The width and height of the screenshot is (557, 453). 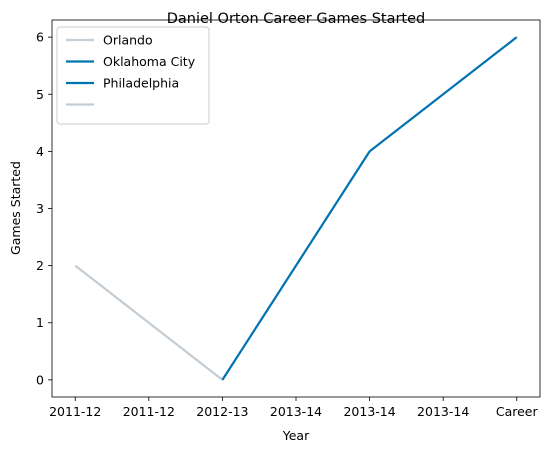 What do you see at coordinates (40, 37) in the screenshot?
I see `y-tick-label: 6` at bounding box center [40, 37].